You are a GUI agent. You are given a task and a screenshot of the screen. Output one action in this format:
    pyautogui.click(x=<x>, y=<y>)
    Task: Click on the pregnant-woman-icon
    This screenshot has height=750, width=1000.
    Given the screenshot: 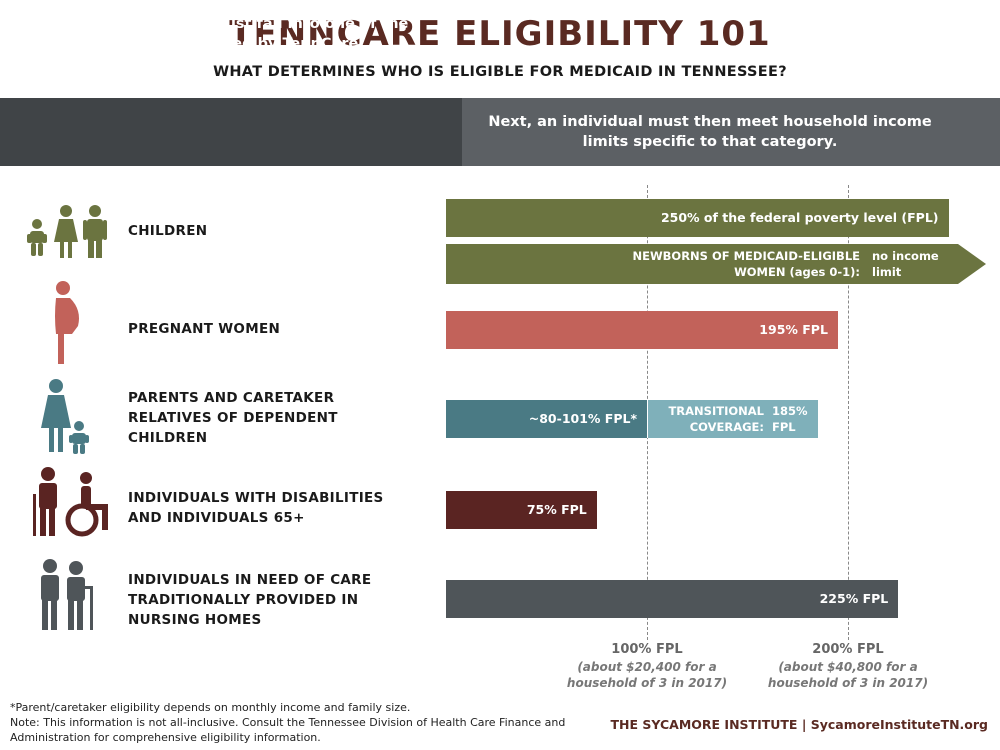 What is the action you would take?
    pyautogui.click(x=67, y=322)
    